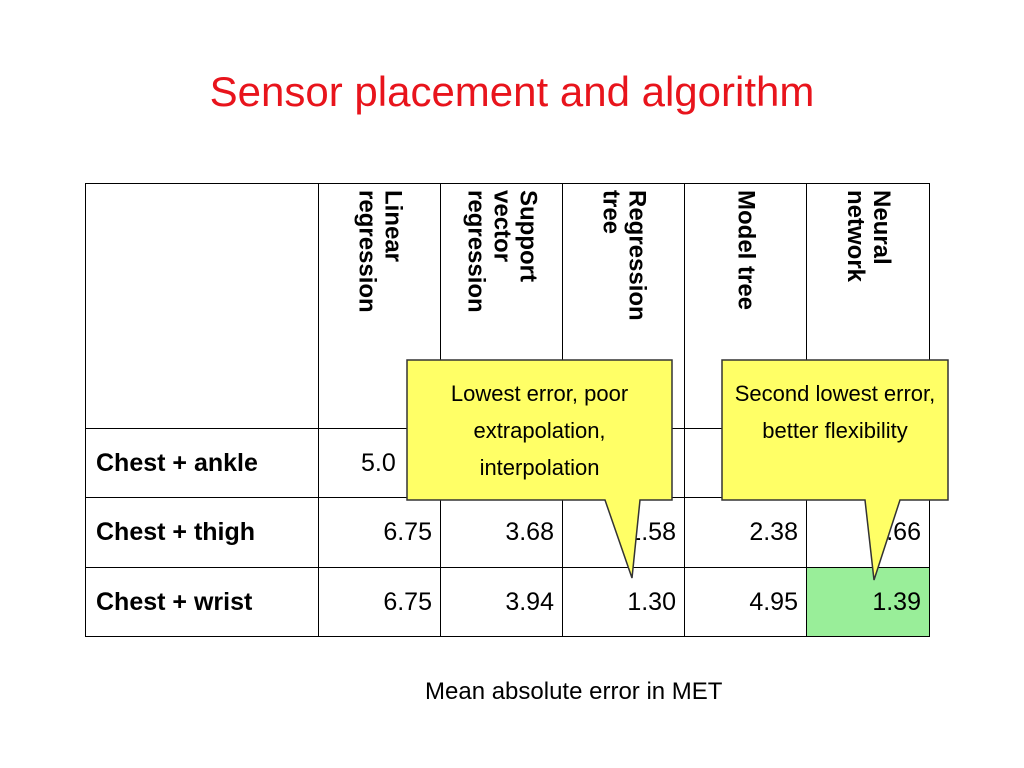 Image resolution: width=1024 pixels, height=768 pixels. Describe the element at coordinates (868, 306) in the screenshot. I see `header-cell: Neural network` at that location.